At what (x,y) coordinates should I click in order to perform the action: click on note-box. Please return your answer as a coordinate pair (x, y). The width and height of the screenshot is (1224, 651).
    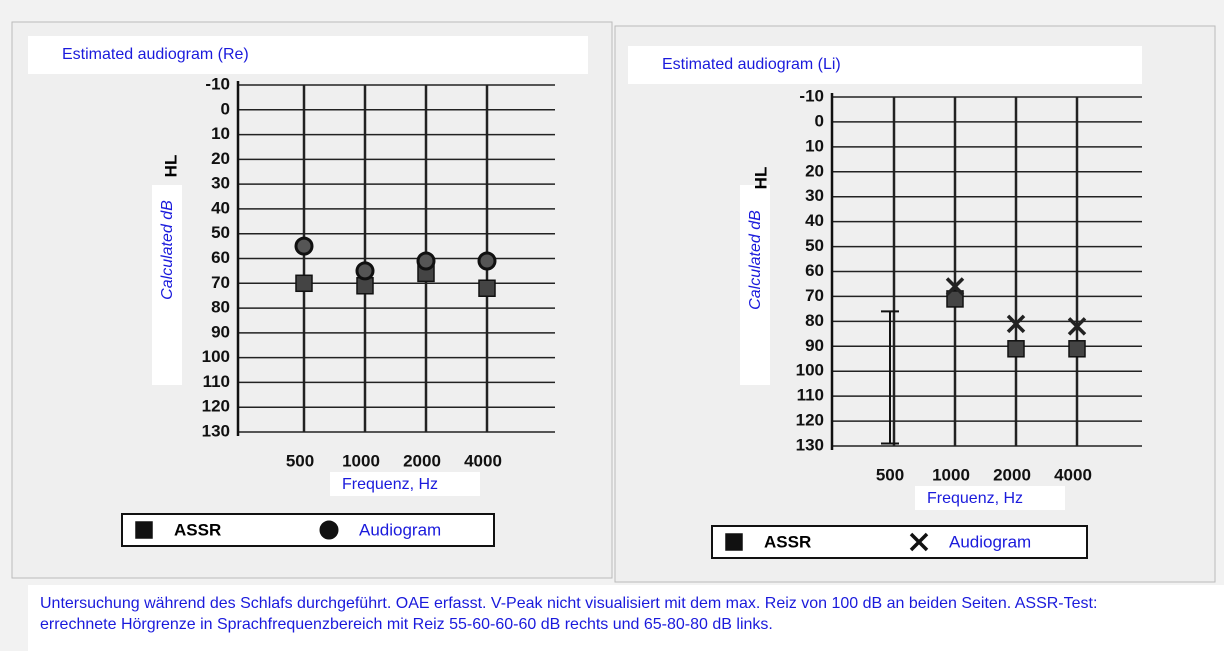
    Looking at the image, I should click on (626, 618).